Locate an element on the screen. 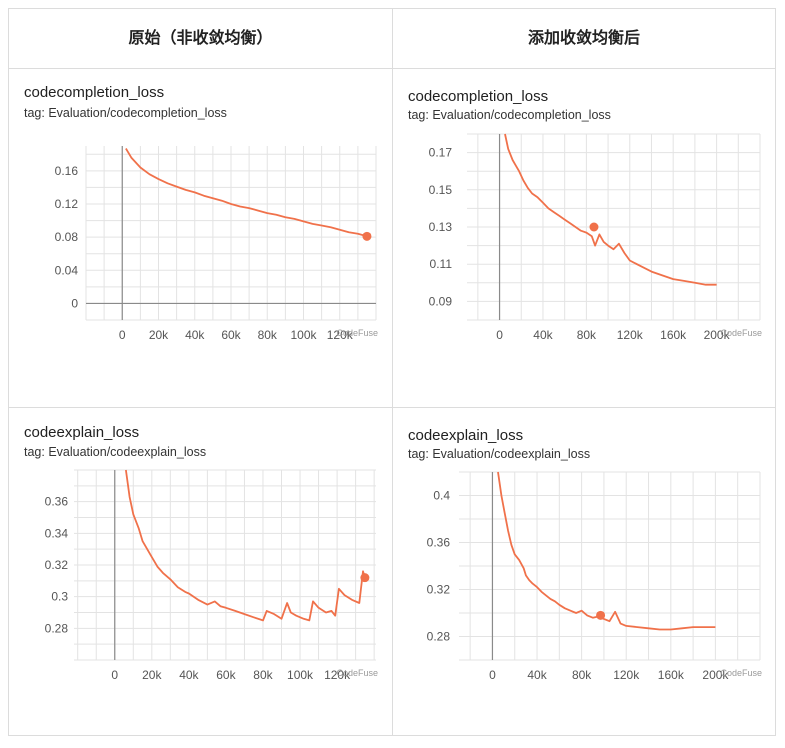 This screenshot has height=748, width=785. header-left: 原始（非收敛均衡） is located at coordinates (200, 38).